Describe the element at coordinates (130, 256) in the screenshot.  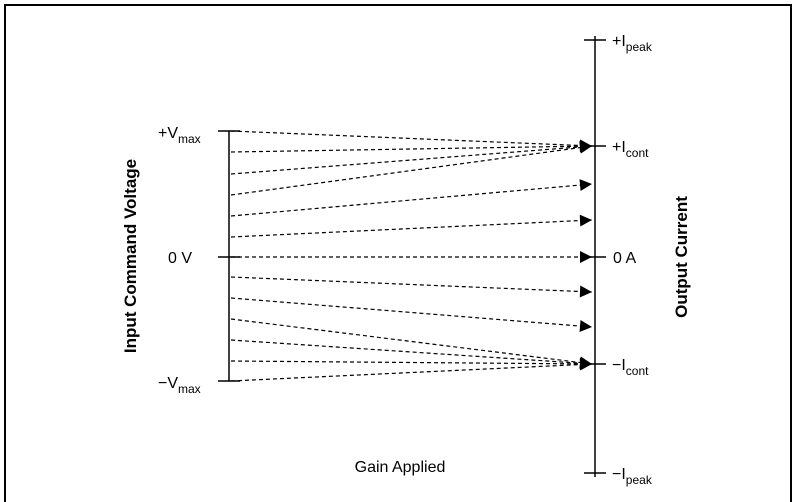
I see `input-axis-title: Input Command Voltage` at that location.